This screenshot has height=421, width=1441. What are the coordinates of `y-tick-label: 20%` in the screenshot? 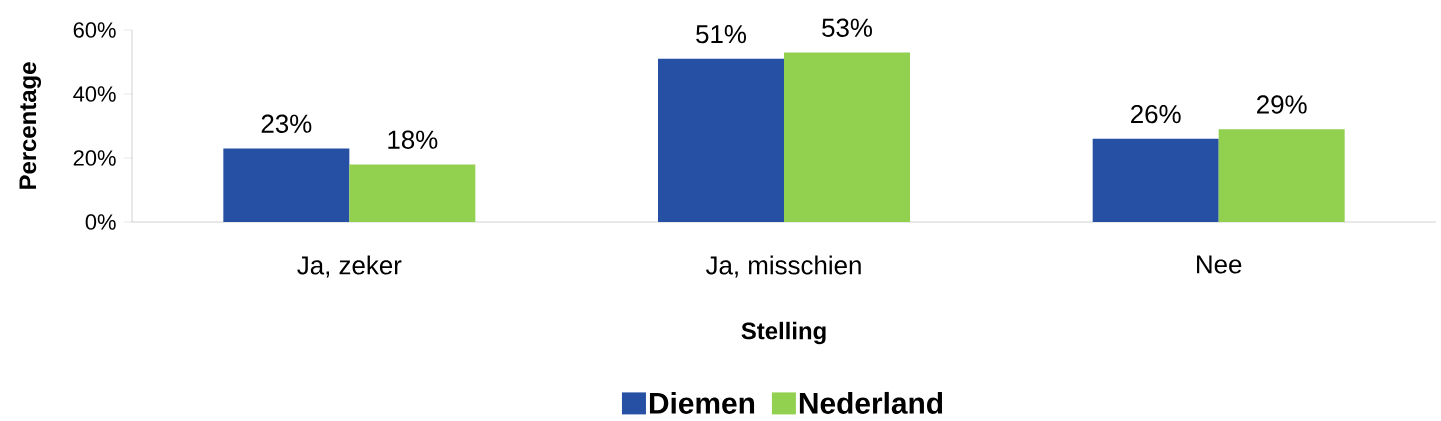 It's located at (94, 158).